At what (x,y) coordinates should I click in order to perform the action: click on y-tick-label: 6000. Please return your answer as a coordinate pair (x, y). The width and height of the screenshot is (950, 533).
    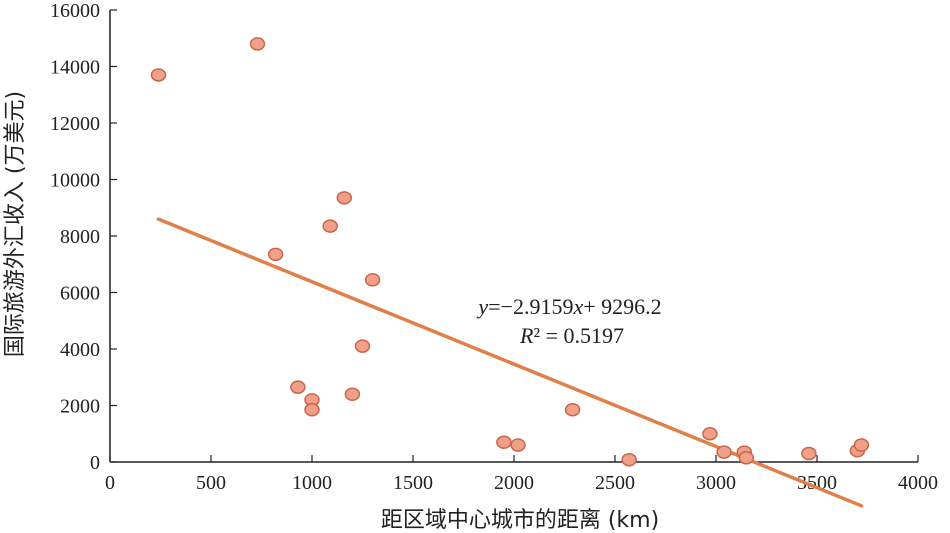
    Looking at the image, I should click on (80, 294).